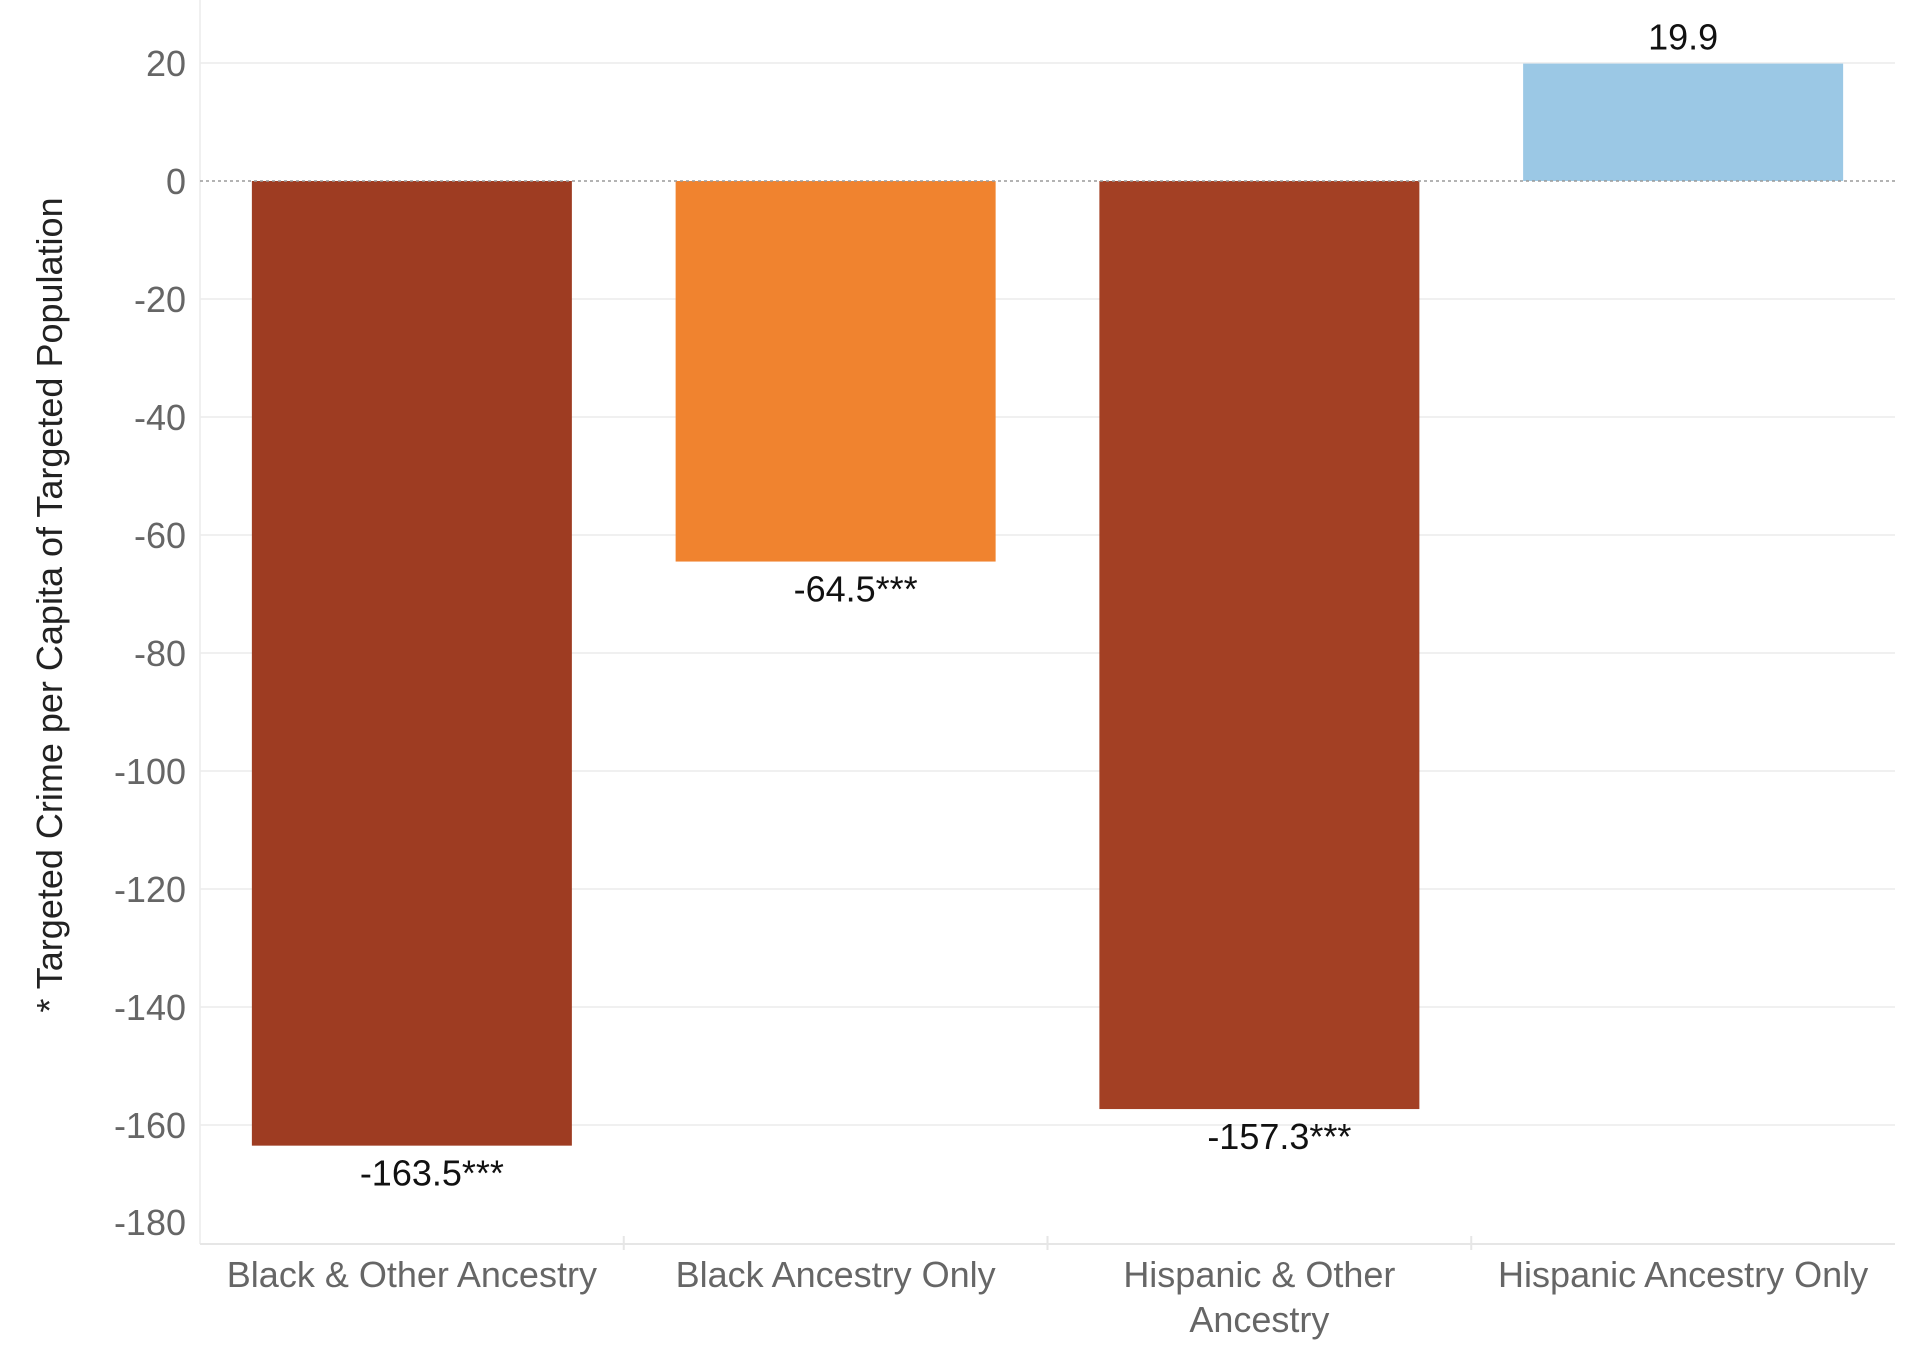 The height and width of the screenshot is (1354, 1928). What do you see at coordinates (432, 1173) in the screenshot?
I see `data-label: -163.5***` at bounding box center [432, 1173].